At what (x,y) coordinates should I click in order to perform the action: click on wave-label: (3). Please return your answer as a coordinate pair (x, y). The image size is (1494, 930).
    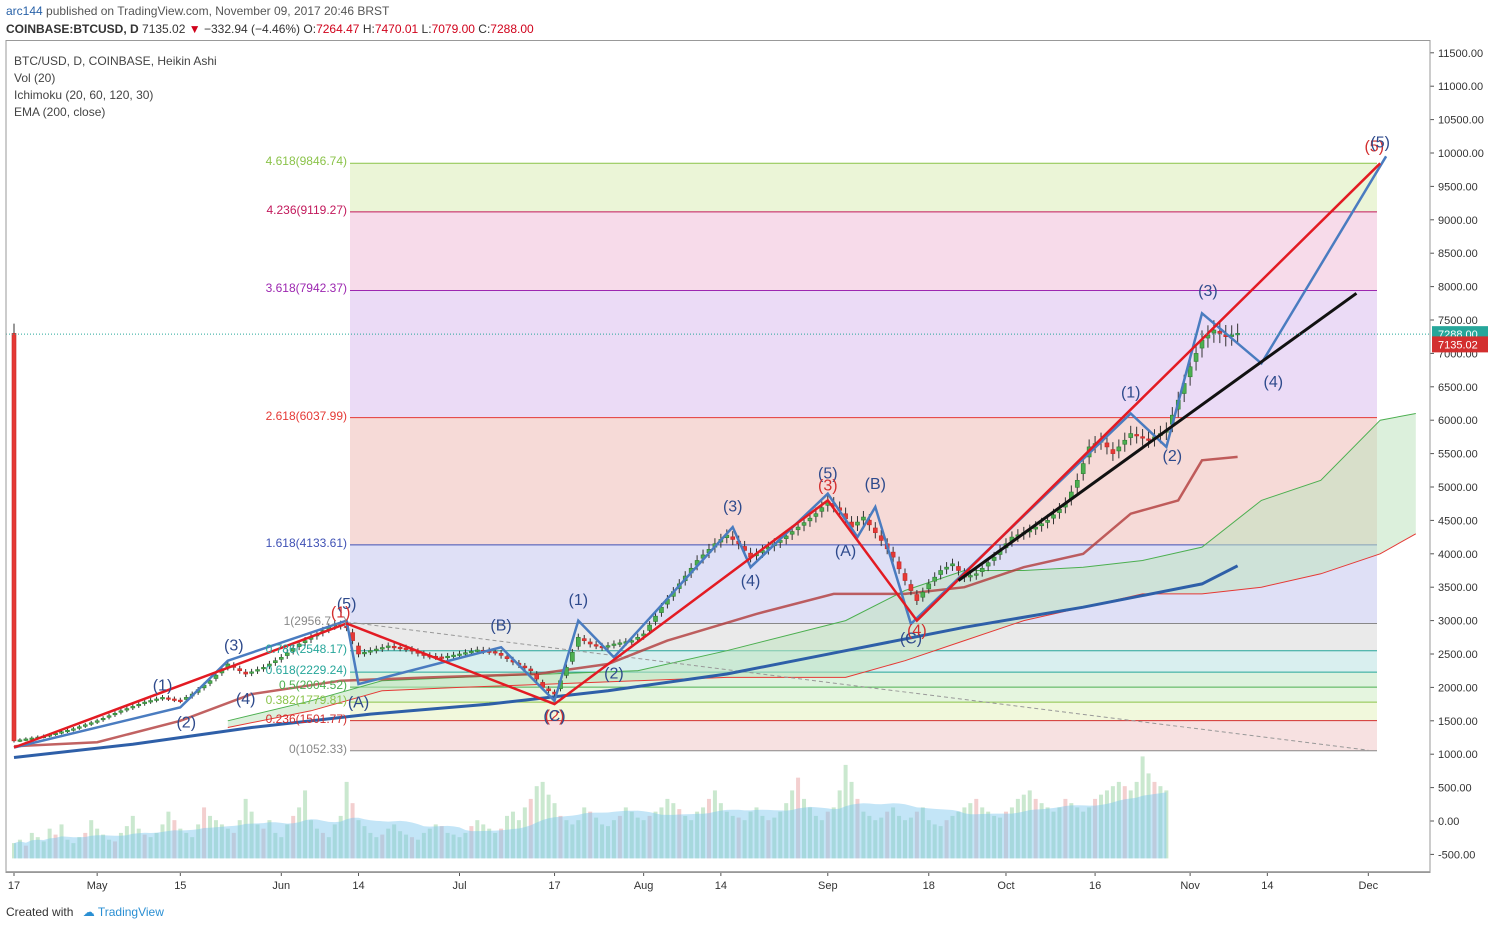
    Looking at the image, I should click on (234, 646).